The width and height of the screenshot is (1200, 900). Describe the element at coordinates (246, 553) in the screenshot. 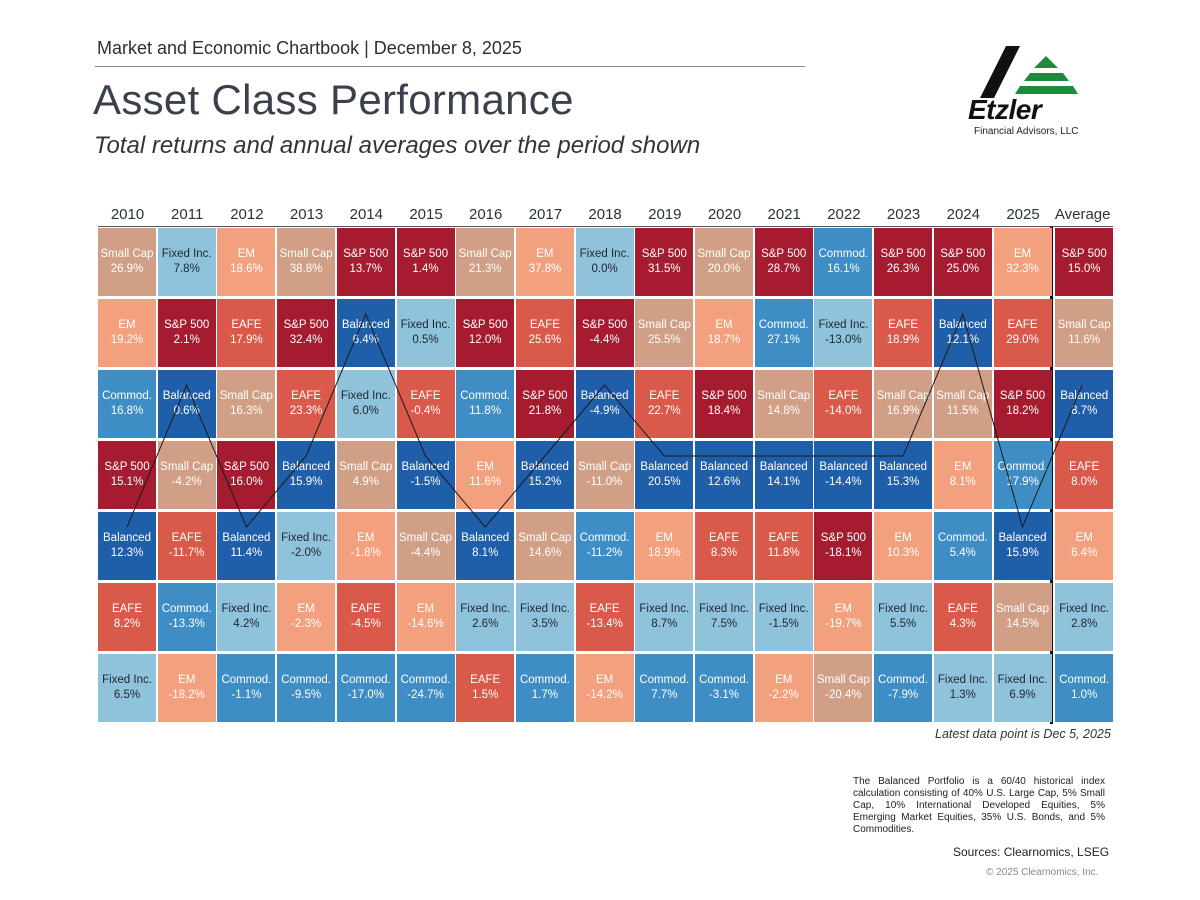

I see `cell-return-value: 11.4%` at that location.